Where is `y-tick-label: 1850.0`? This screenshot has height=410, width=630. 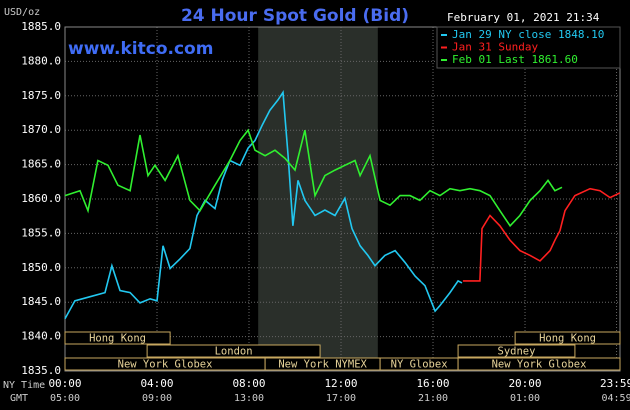 y-tick-label: 1850.0 is located at coordinates (41, 267).